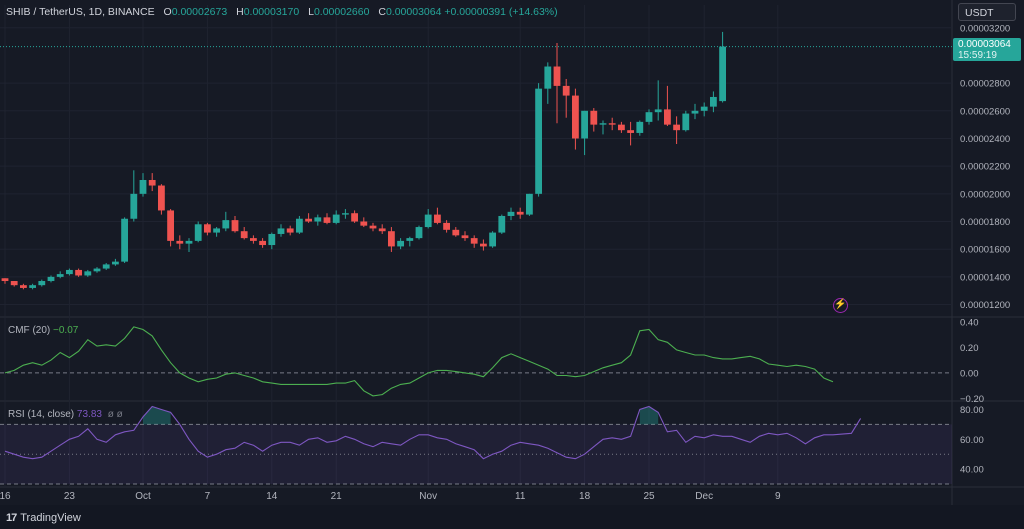 The width and height of the screenshot is (1024, 529). I want to click on price-axis-tick: 0.00001200, so click(985, 305).